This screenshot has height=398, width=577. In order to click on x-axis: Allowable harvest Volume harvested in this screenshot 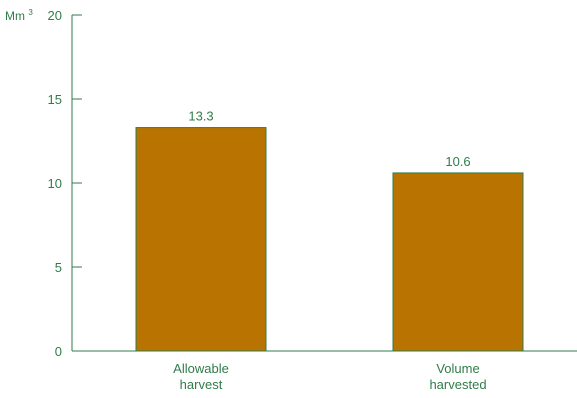, I will do `click(324, 371)`.